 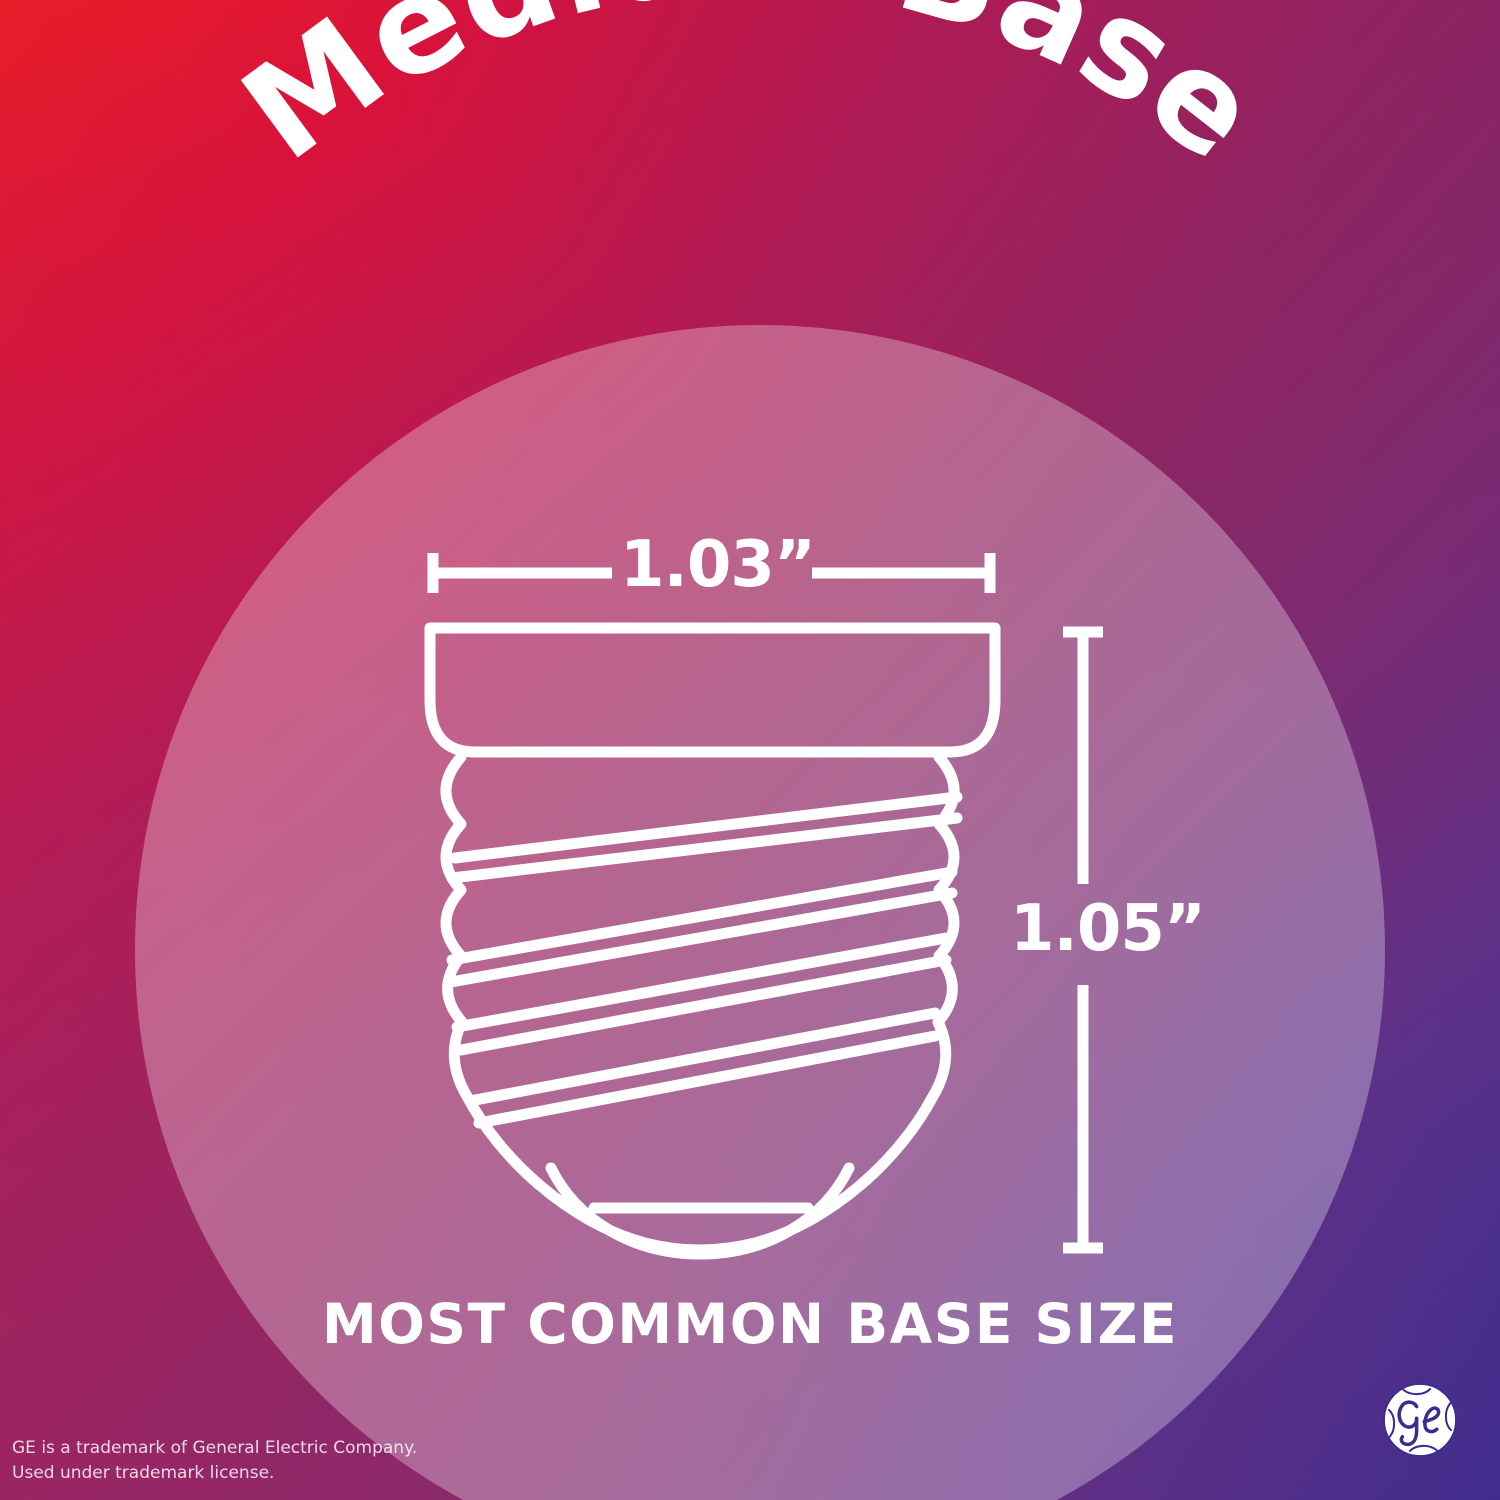 I want to click on caption-text: MOST COMMON BASE SIZE, so click(x=750, y=1324).